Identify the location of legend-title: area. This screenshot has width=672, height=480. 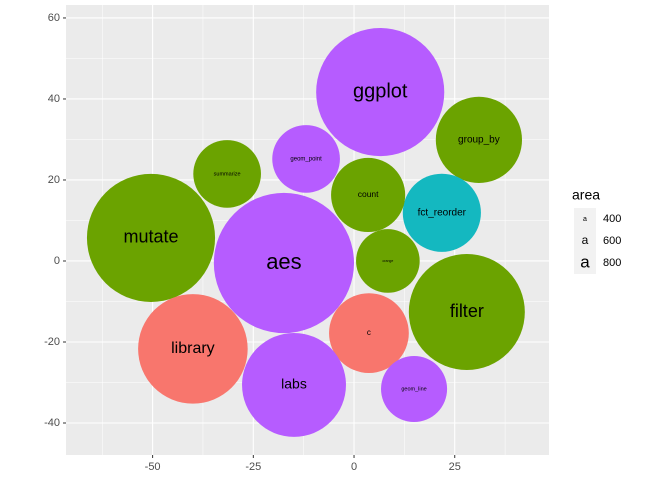
(586, 195).